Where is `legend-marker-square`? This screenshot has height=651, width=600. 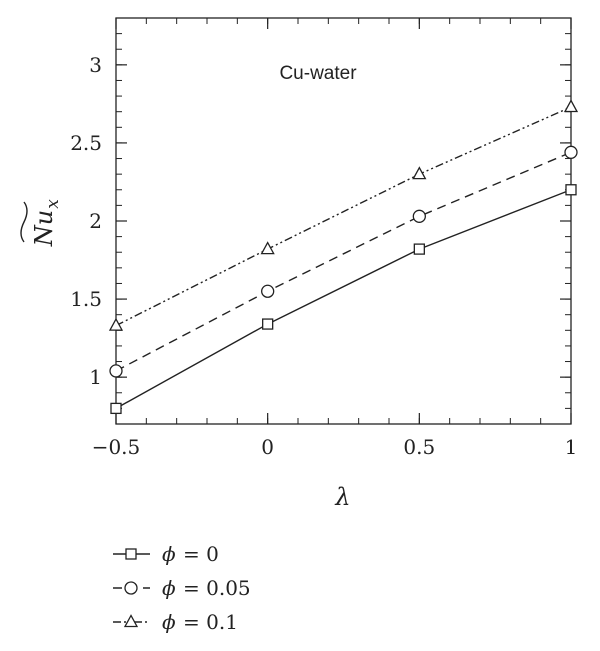
legend-marker-square is located at coordinates (131, 554).